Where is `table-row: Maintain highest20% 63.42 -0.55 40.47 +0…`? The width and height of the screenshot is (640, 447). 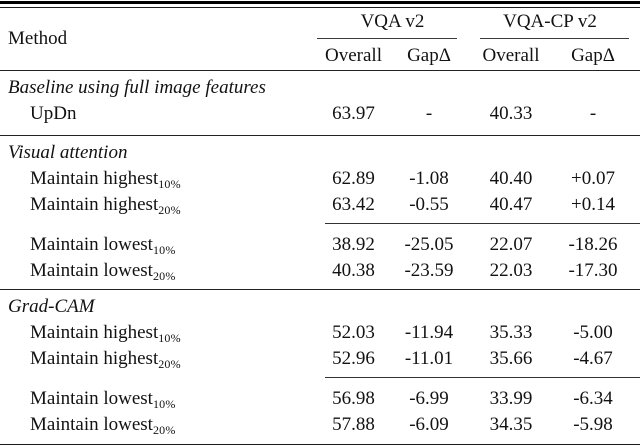 table-row: Maintain highest20% 63.42 -0.55 40.47 +0… is located at coordinates (320, 205).